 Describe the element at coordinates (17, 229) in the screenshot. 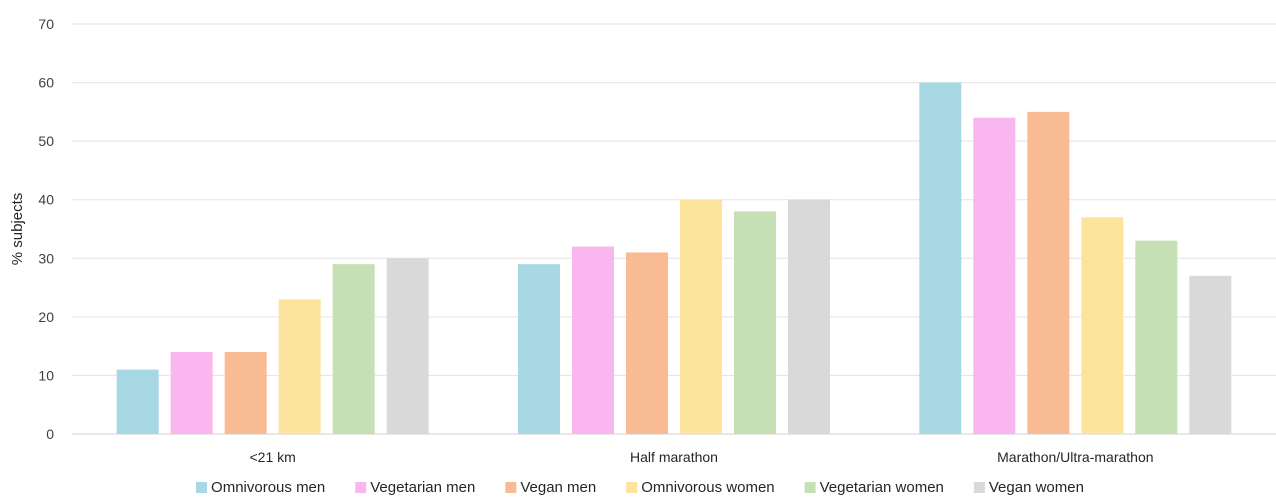

I see `y-axis-label: % subjects` at that location.